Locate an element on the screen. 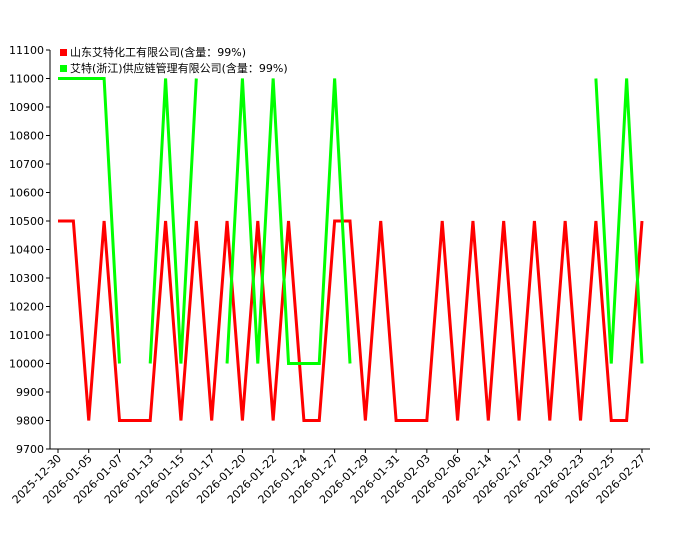 The image size is (700, 550). y-tick-label: 10800 is located at coordinates (26, 136).